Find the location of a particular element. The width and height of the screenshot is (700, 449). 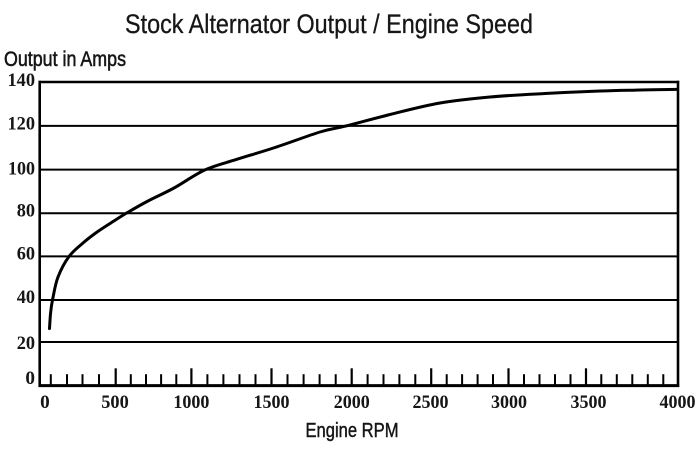

svg-text: 2500 is located at coordinates (431, 403).